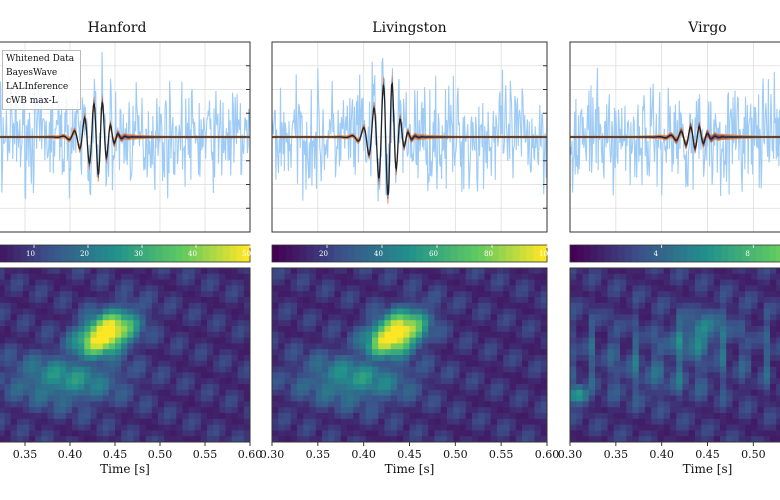 The image size is (780, 500). I want to click on livingston-colorbar-tick-label: 40, so click(378, 254).